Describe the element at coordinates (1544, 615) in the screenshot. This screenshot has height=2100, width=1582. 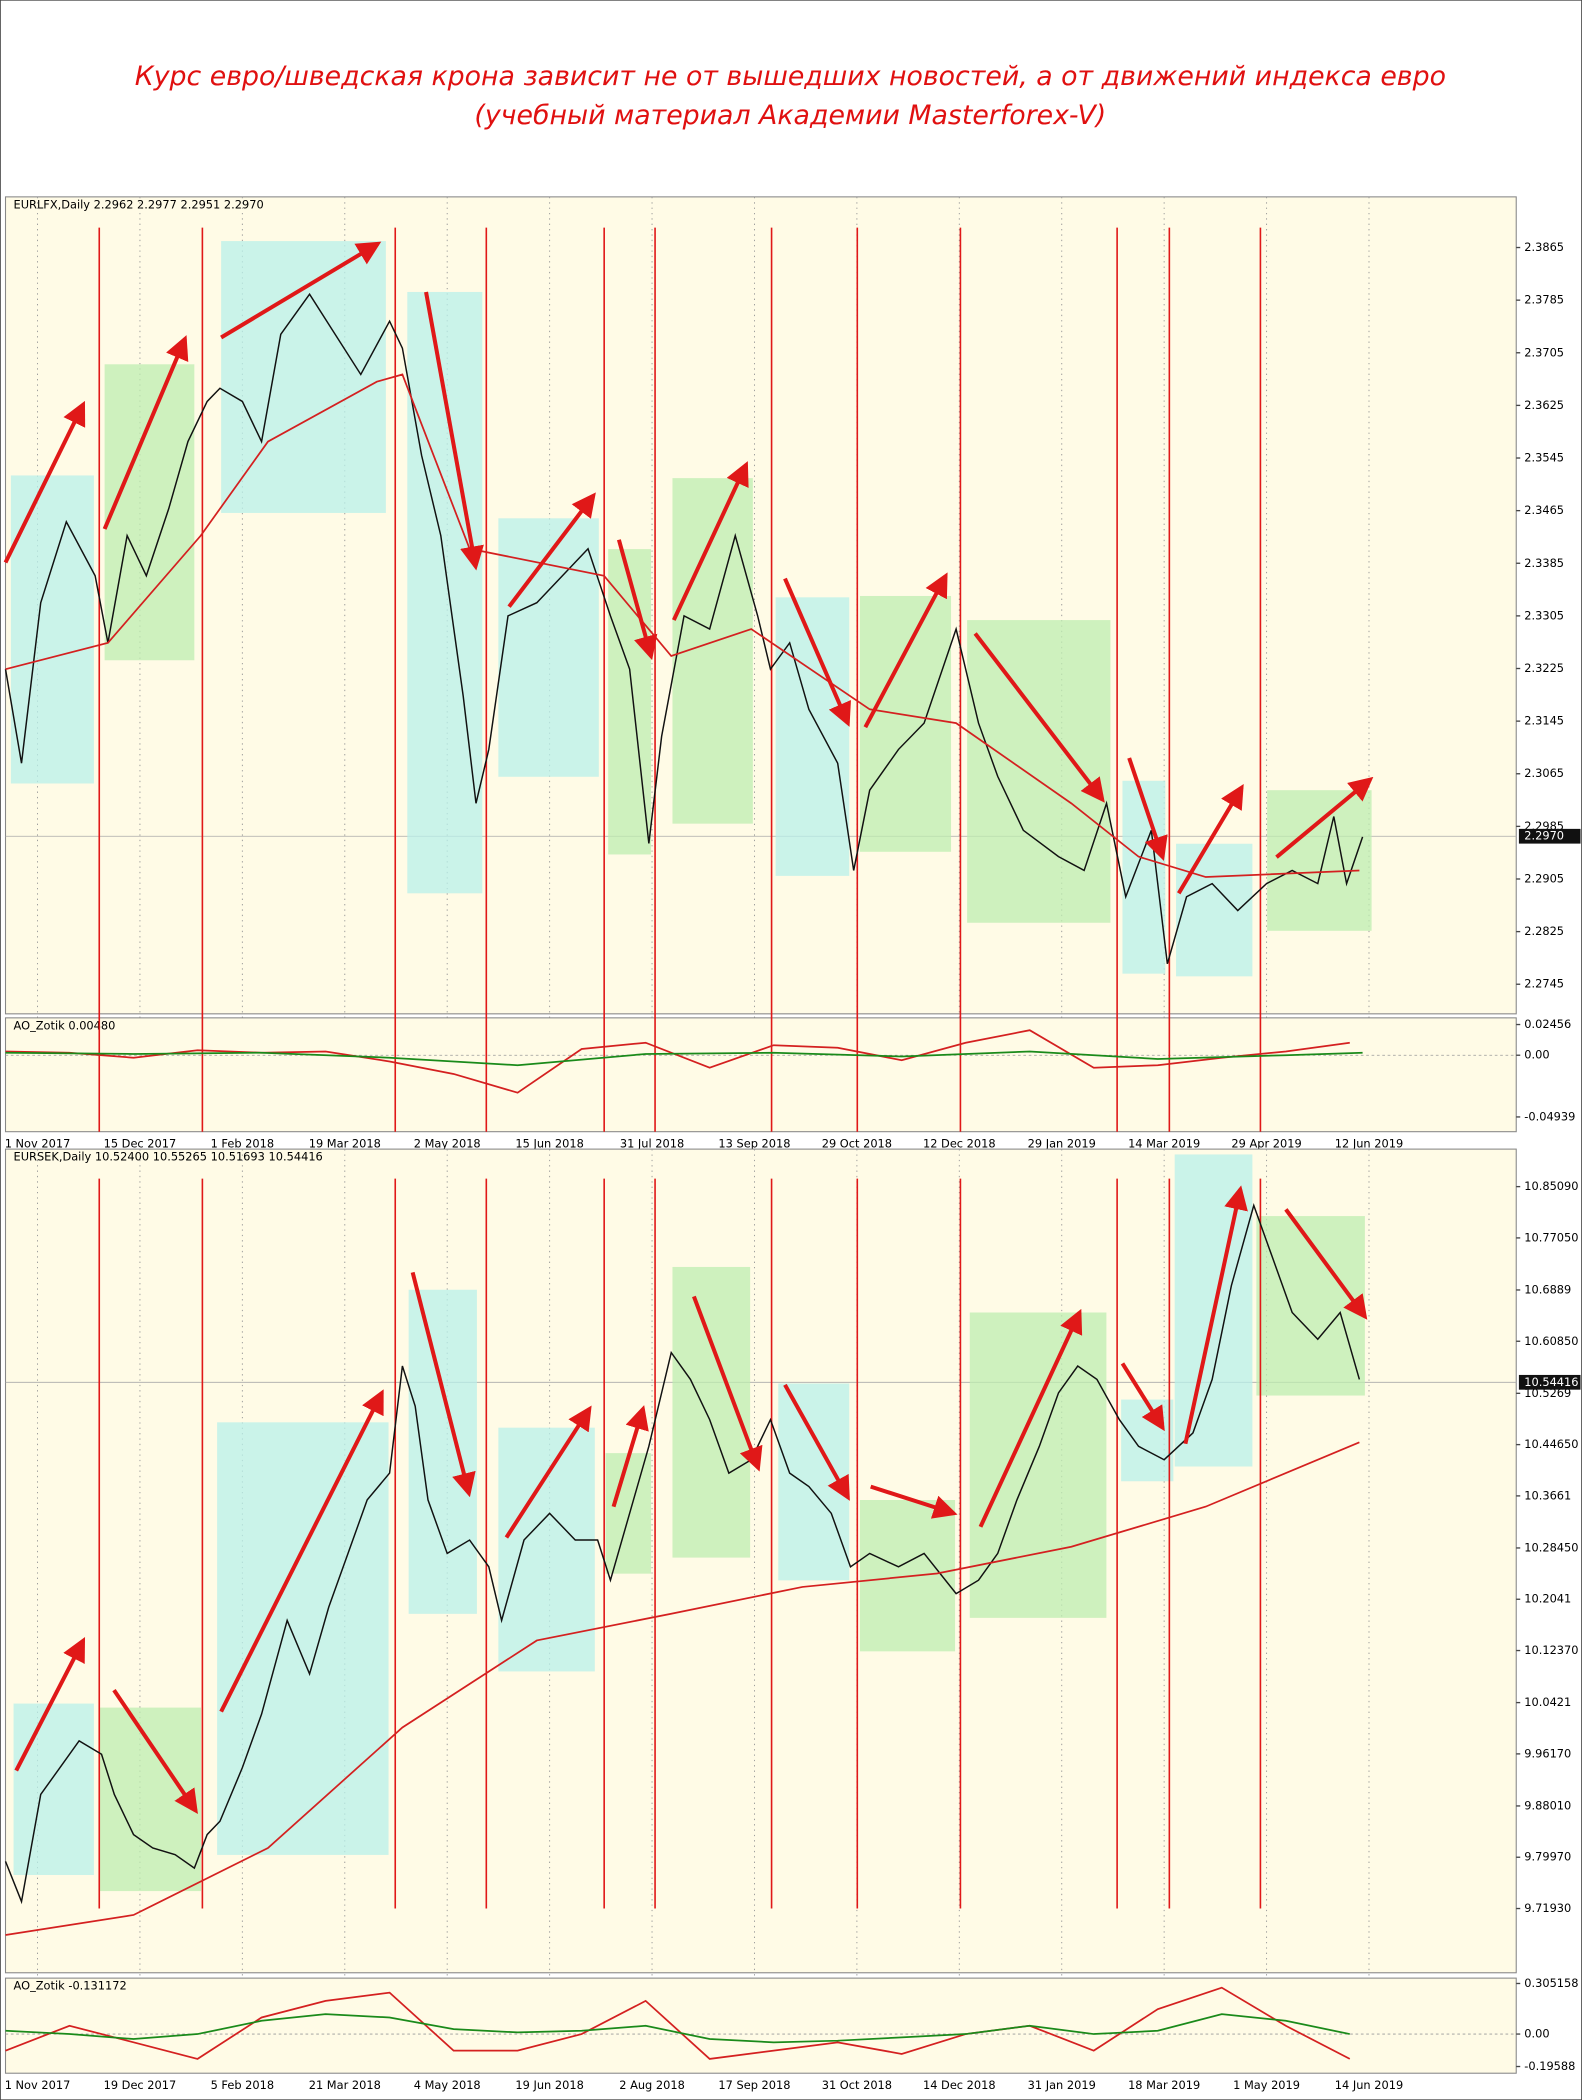
I see `y-tick-label: 2.3305` at that location.